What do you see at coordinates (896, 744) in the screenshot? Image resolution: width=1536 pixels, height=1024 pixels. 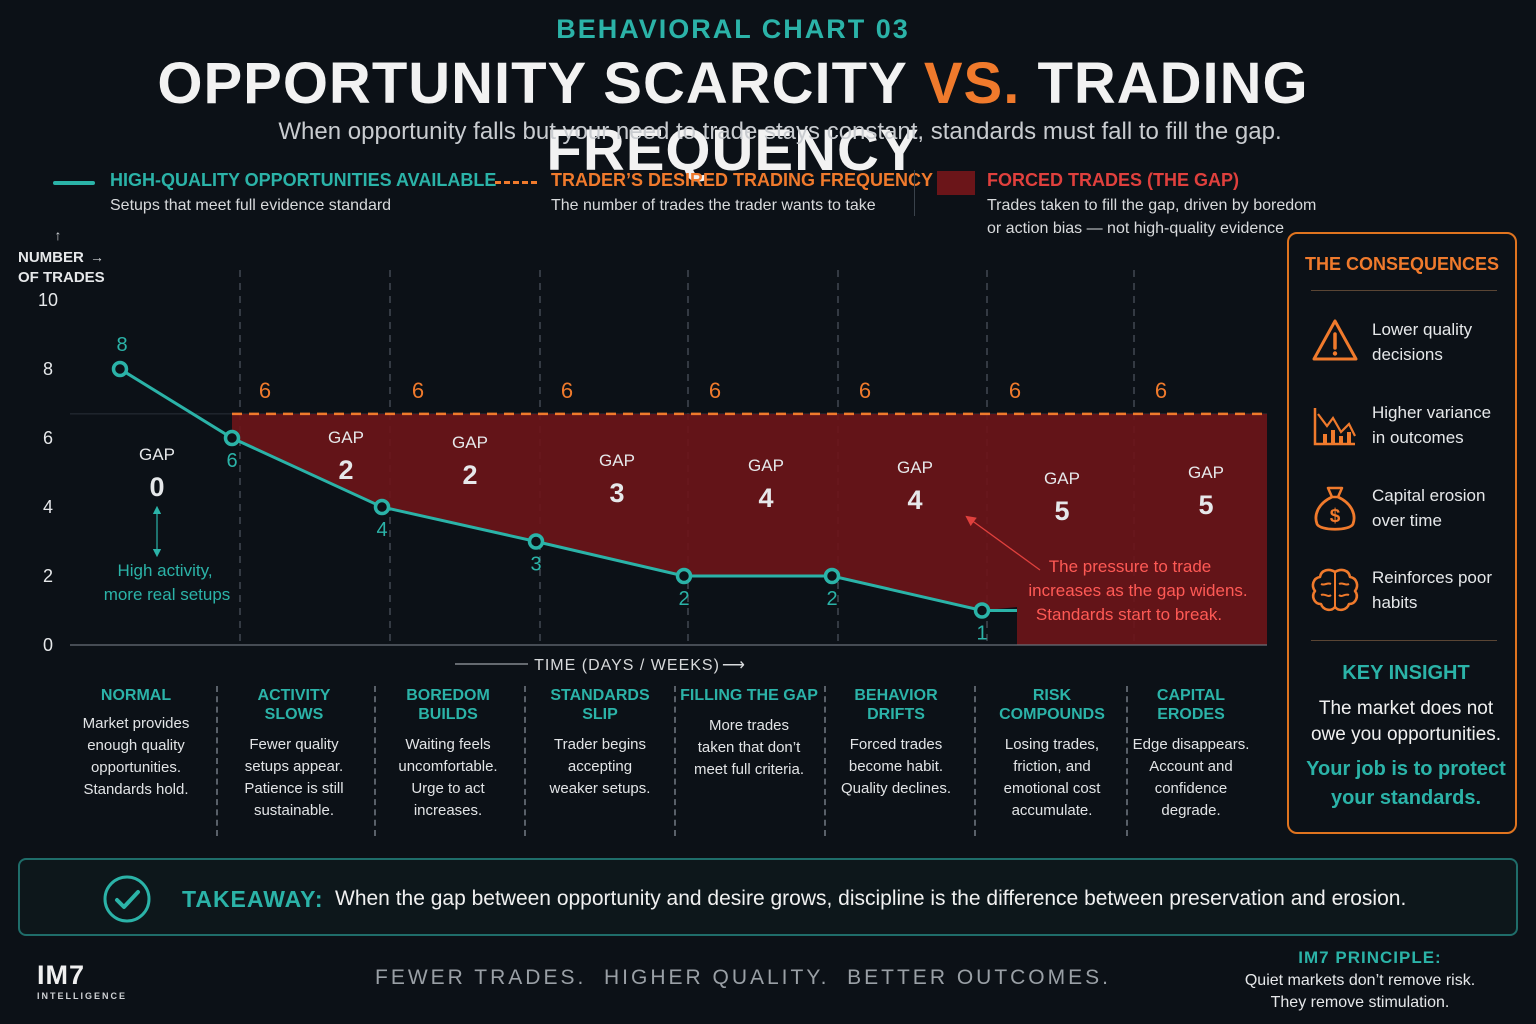 I see `phase-description-line: Forced trades` at bounding box center [896, 744].